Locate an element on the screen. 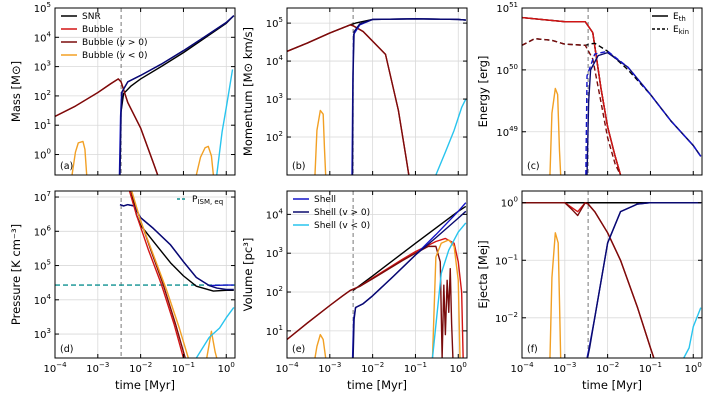  y-axis-label: Volume [pc³] is located at coordinates (248, 275).